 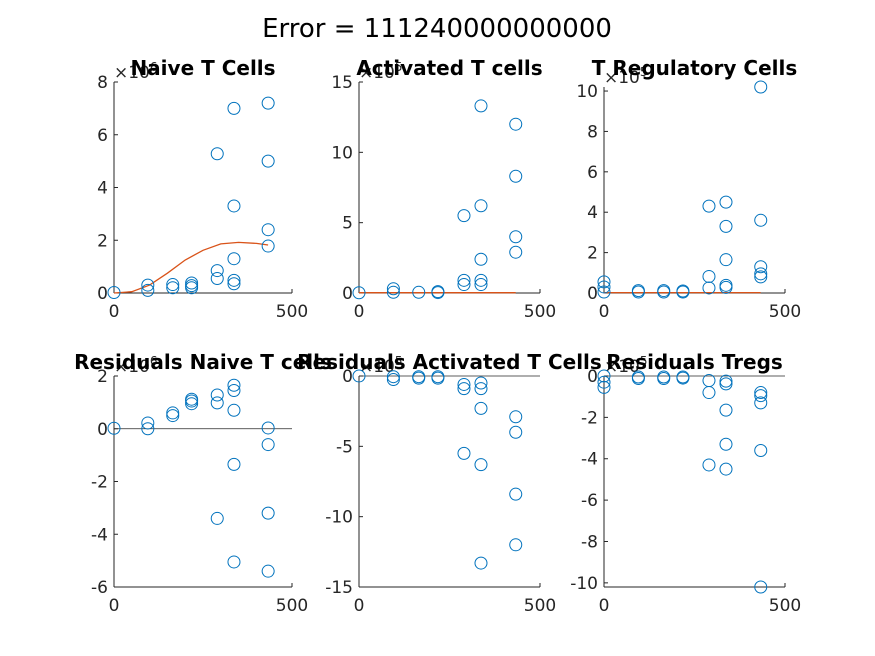 I want to click on y-tick-label: -8, so click(x=589, y=542).